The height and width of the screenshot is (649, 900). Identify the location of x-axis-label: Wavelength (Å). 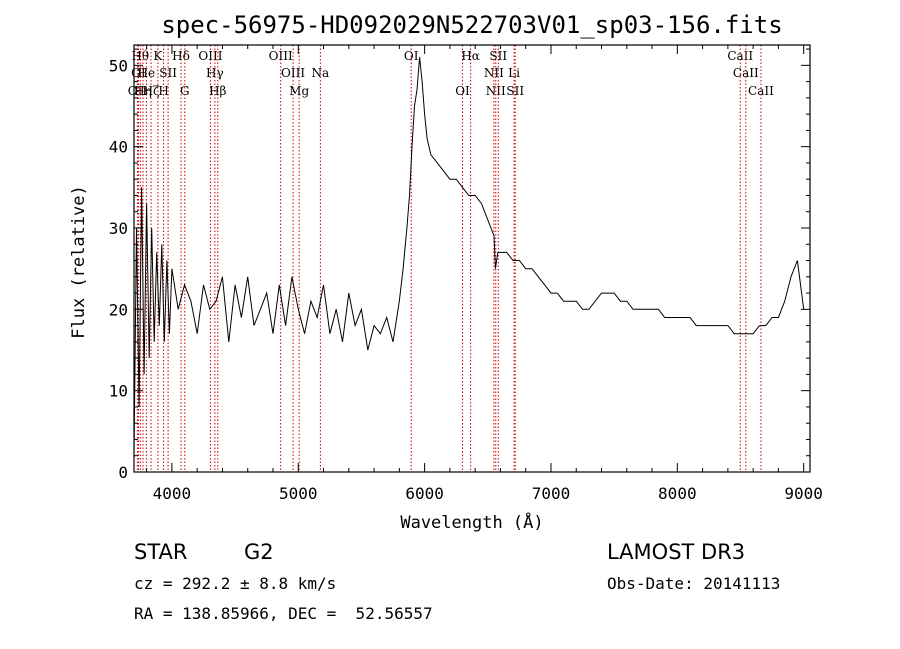
(471, 522).